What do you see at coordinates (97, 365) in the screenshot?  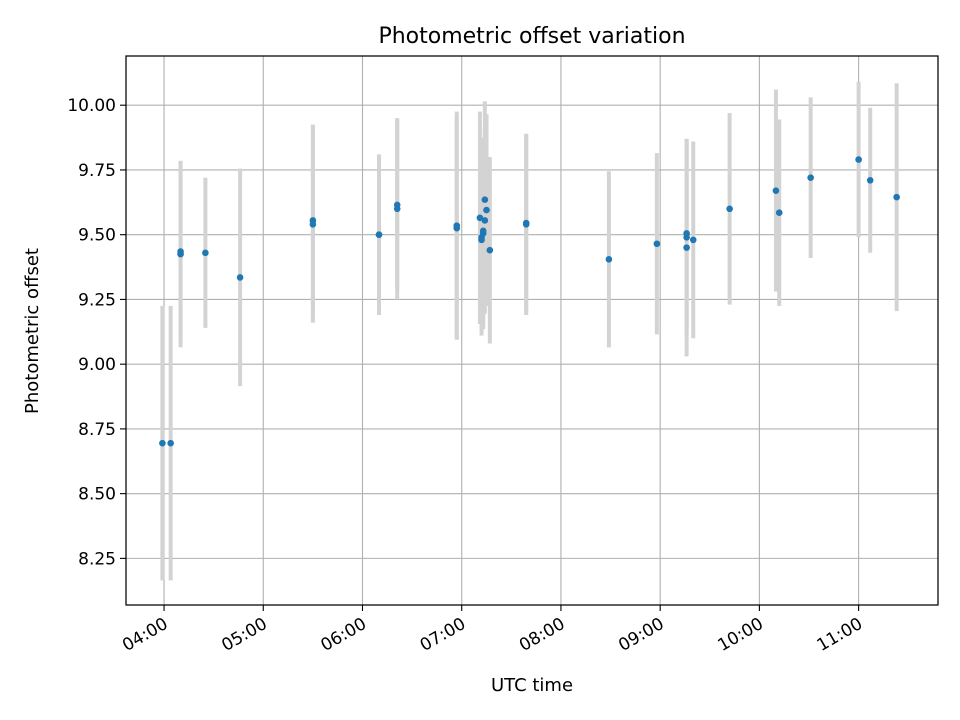 I see `y-tick-label: 9.00` at bounding box center [97, 365].